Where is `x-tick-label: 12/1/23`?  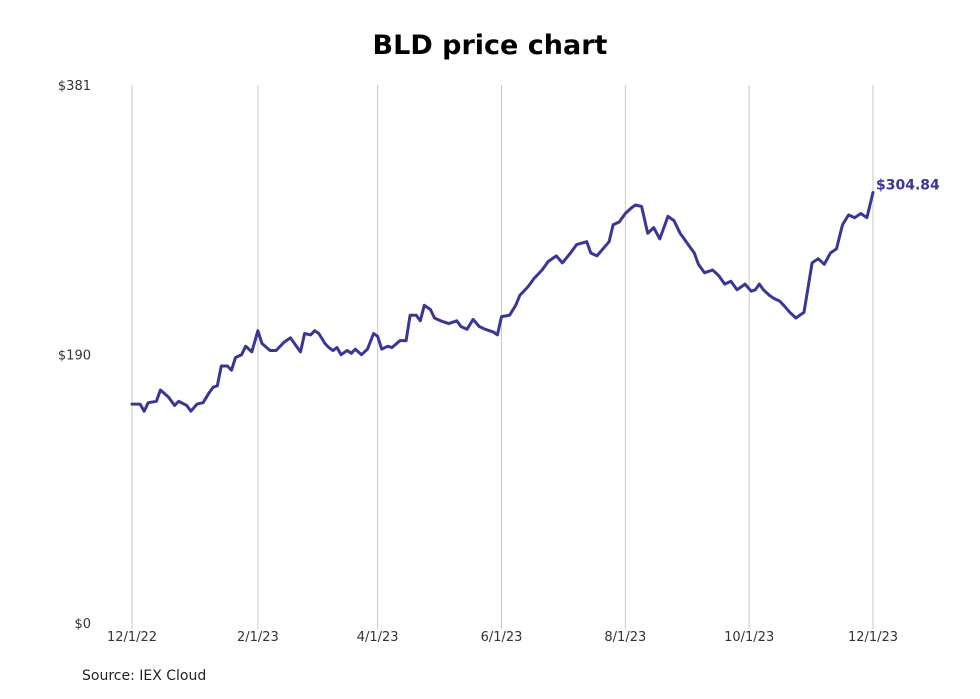 x-tick-label: 12/1/23 is located at coordinates (873, 637).